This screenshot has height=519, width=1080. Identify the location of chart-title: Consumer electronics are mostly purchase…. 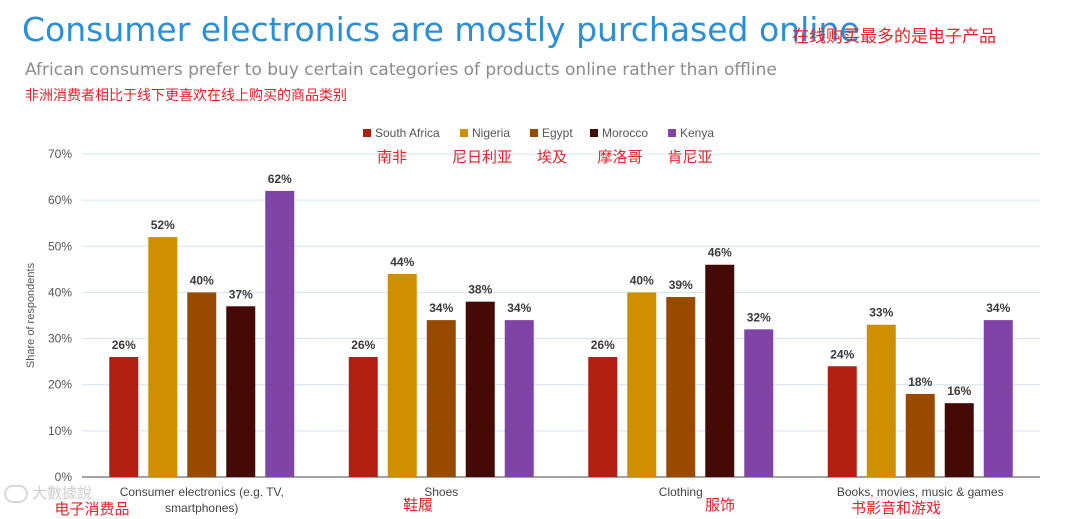
(441, 29).